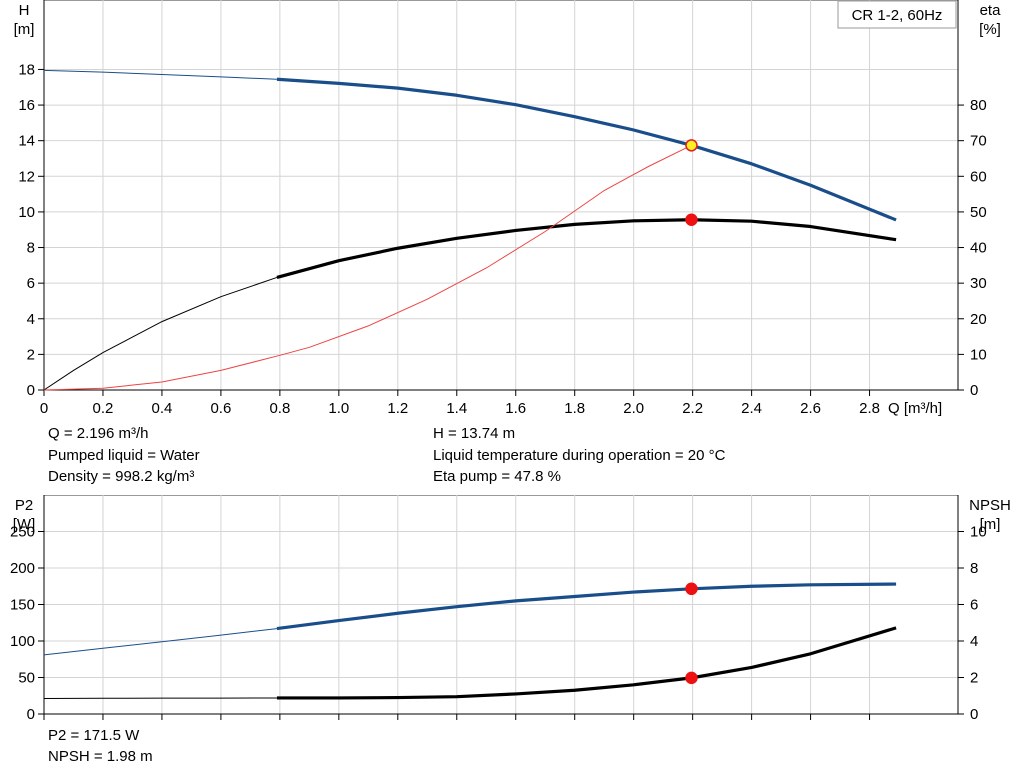 The width and height of the screenshot is (1024, 781). Describe the element at coordinates (633, 408) in the screenshot. I see `top-x-tick-label: 2.0` at that location.